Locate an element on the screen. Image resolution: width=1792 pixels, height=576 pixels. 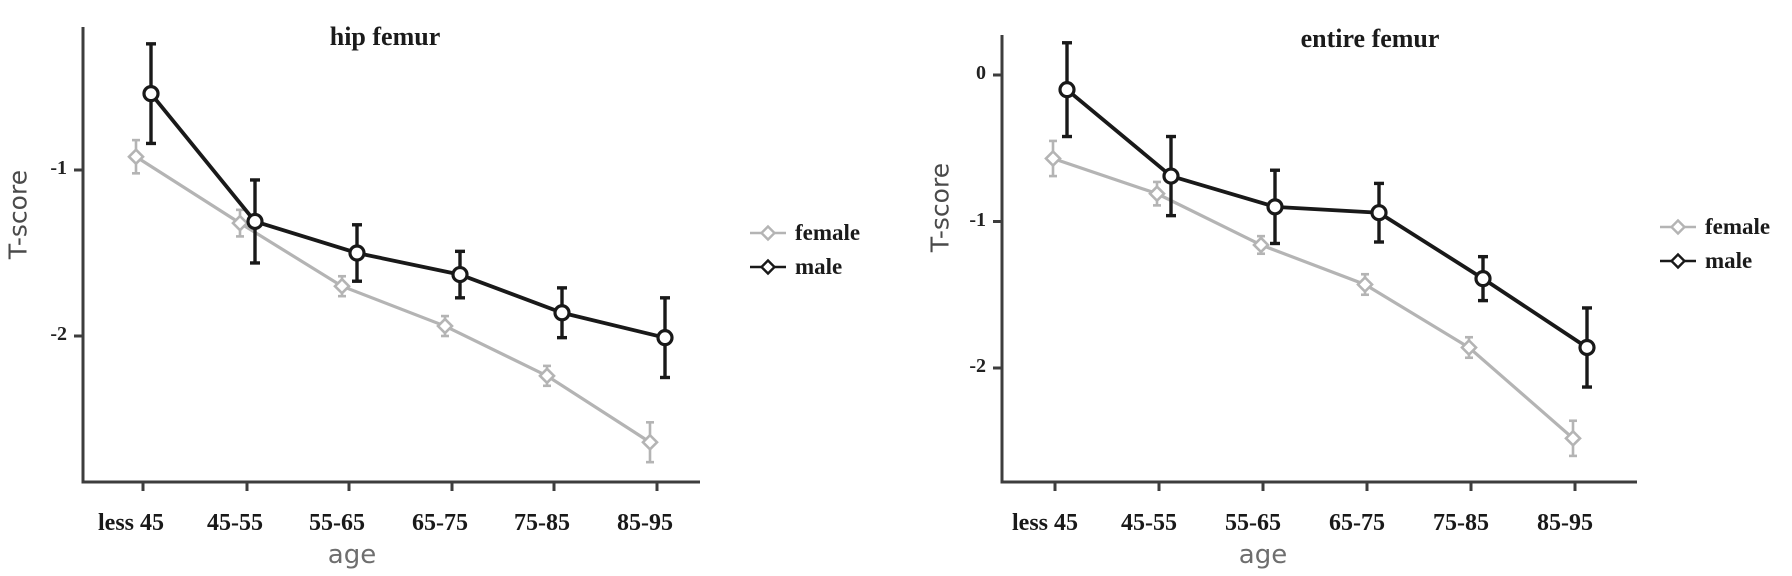
y-axis-label: T-score is located at coordinates (940, 207).